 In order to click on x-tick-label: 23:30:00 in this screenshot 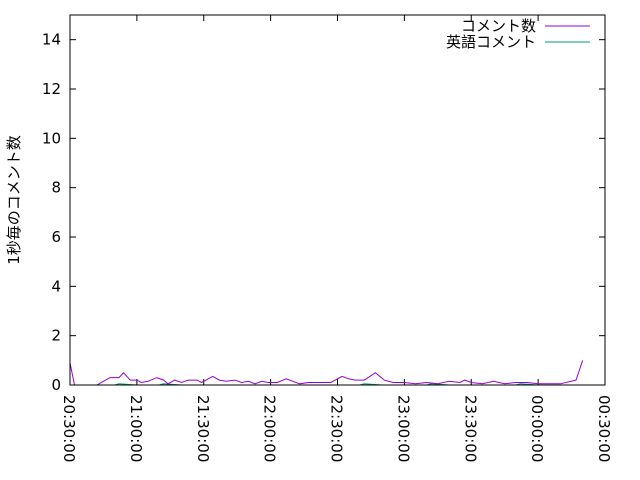, I will do `click(470, 428)`.